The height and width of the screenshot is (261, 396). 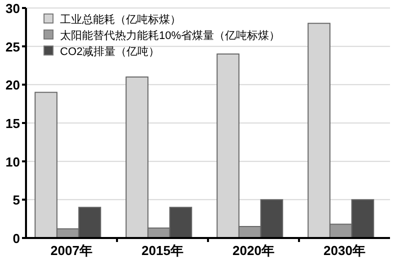 What do you see at coordinates (110, 51) in the screenshot?
I see `legend-label: CO2减排量（亿吨）` at bounding box center [110, 51].